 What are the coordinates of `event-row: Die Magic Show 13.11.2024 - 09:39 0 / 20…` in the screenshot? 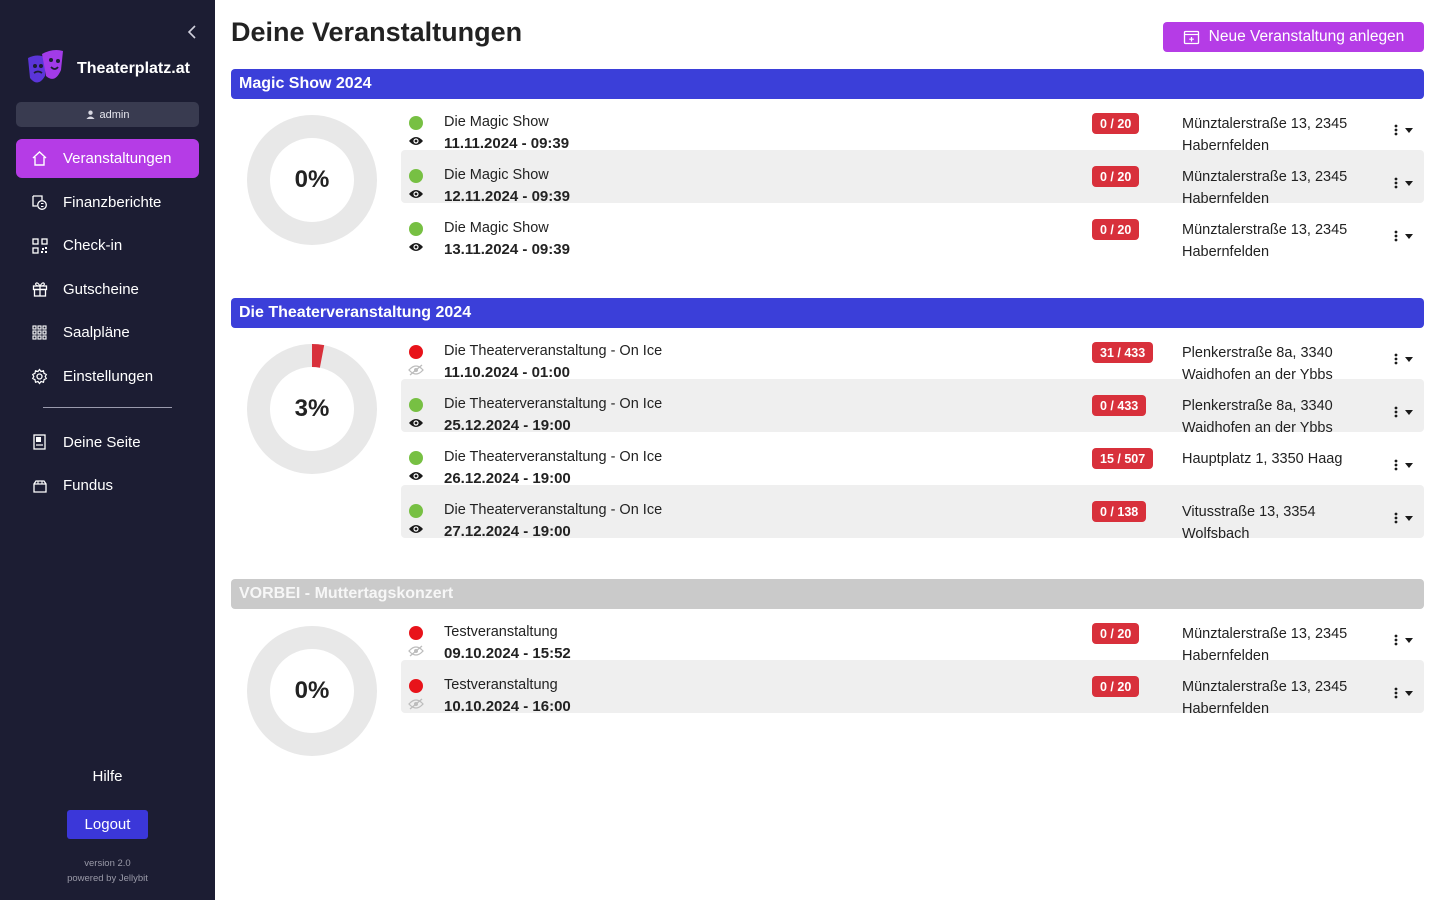 It's located at (912, 231).